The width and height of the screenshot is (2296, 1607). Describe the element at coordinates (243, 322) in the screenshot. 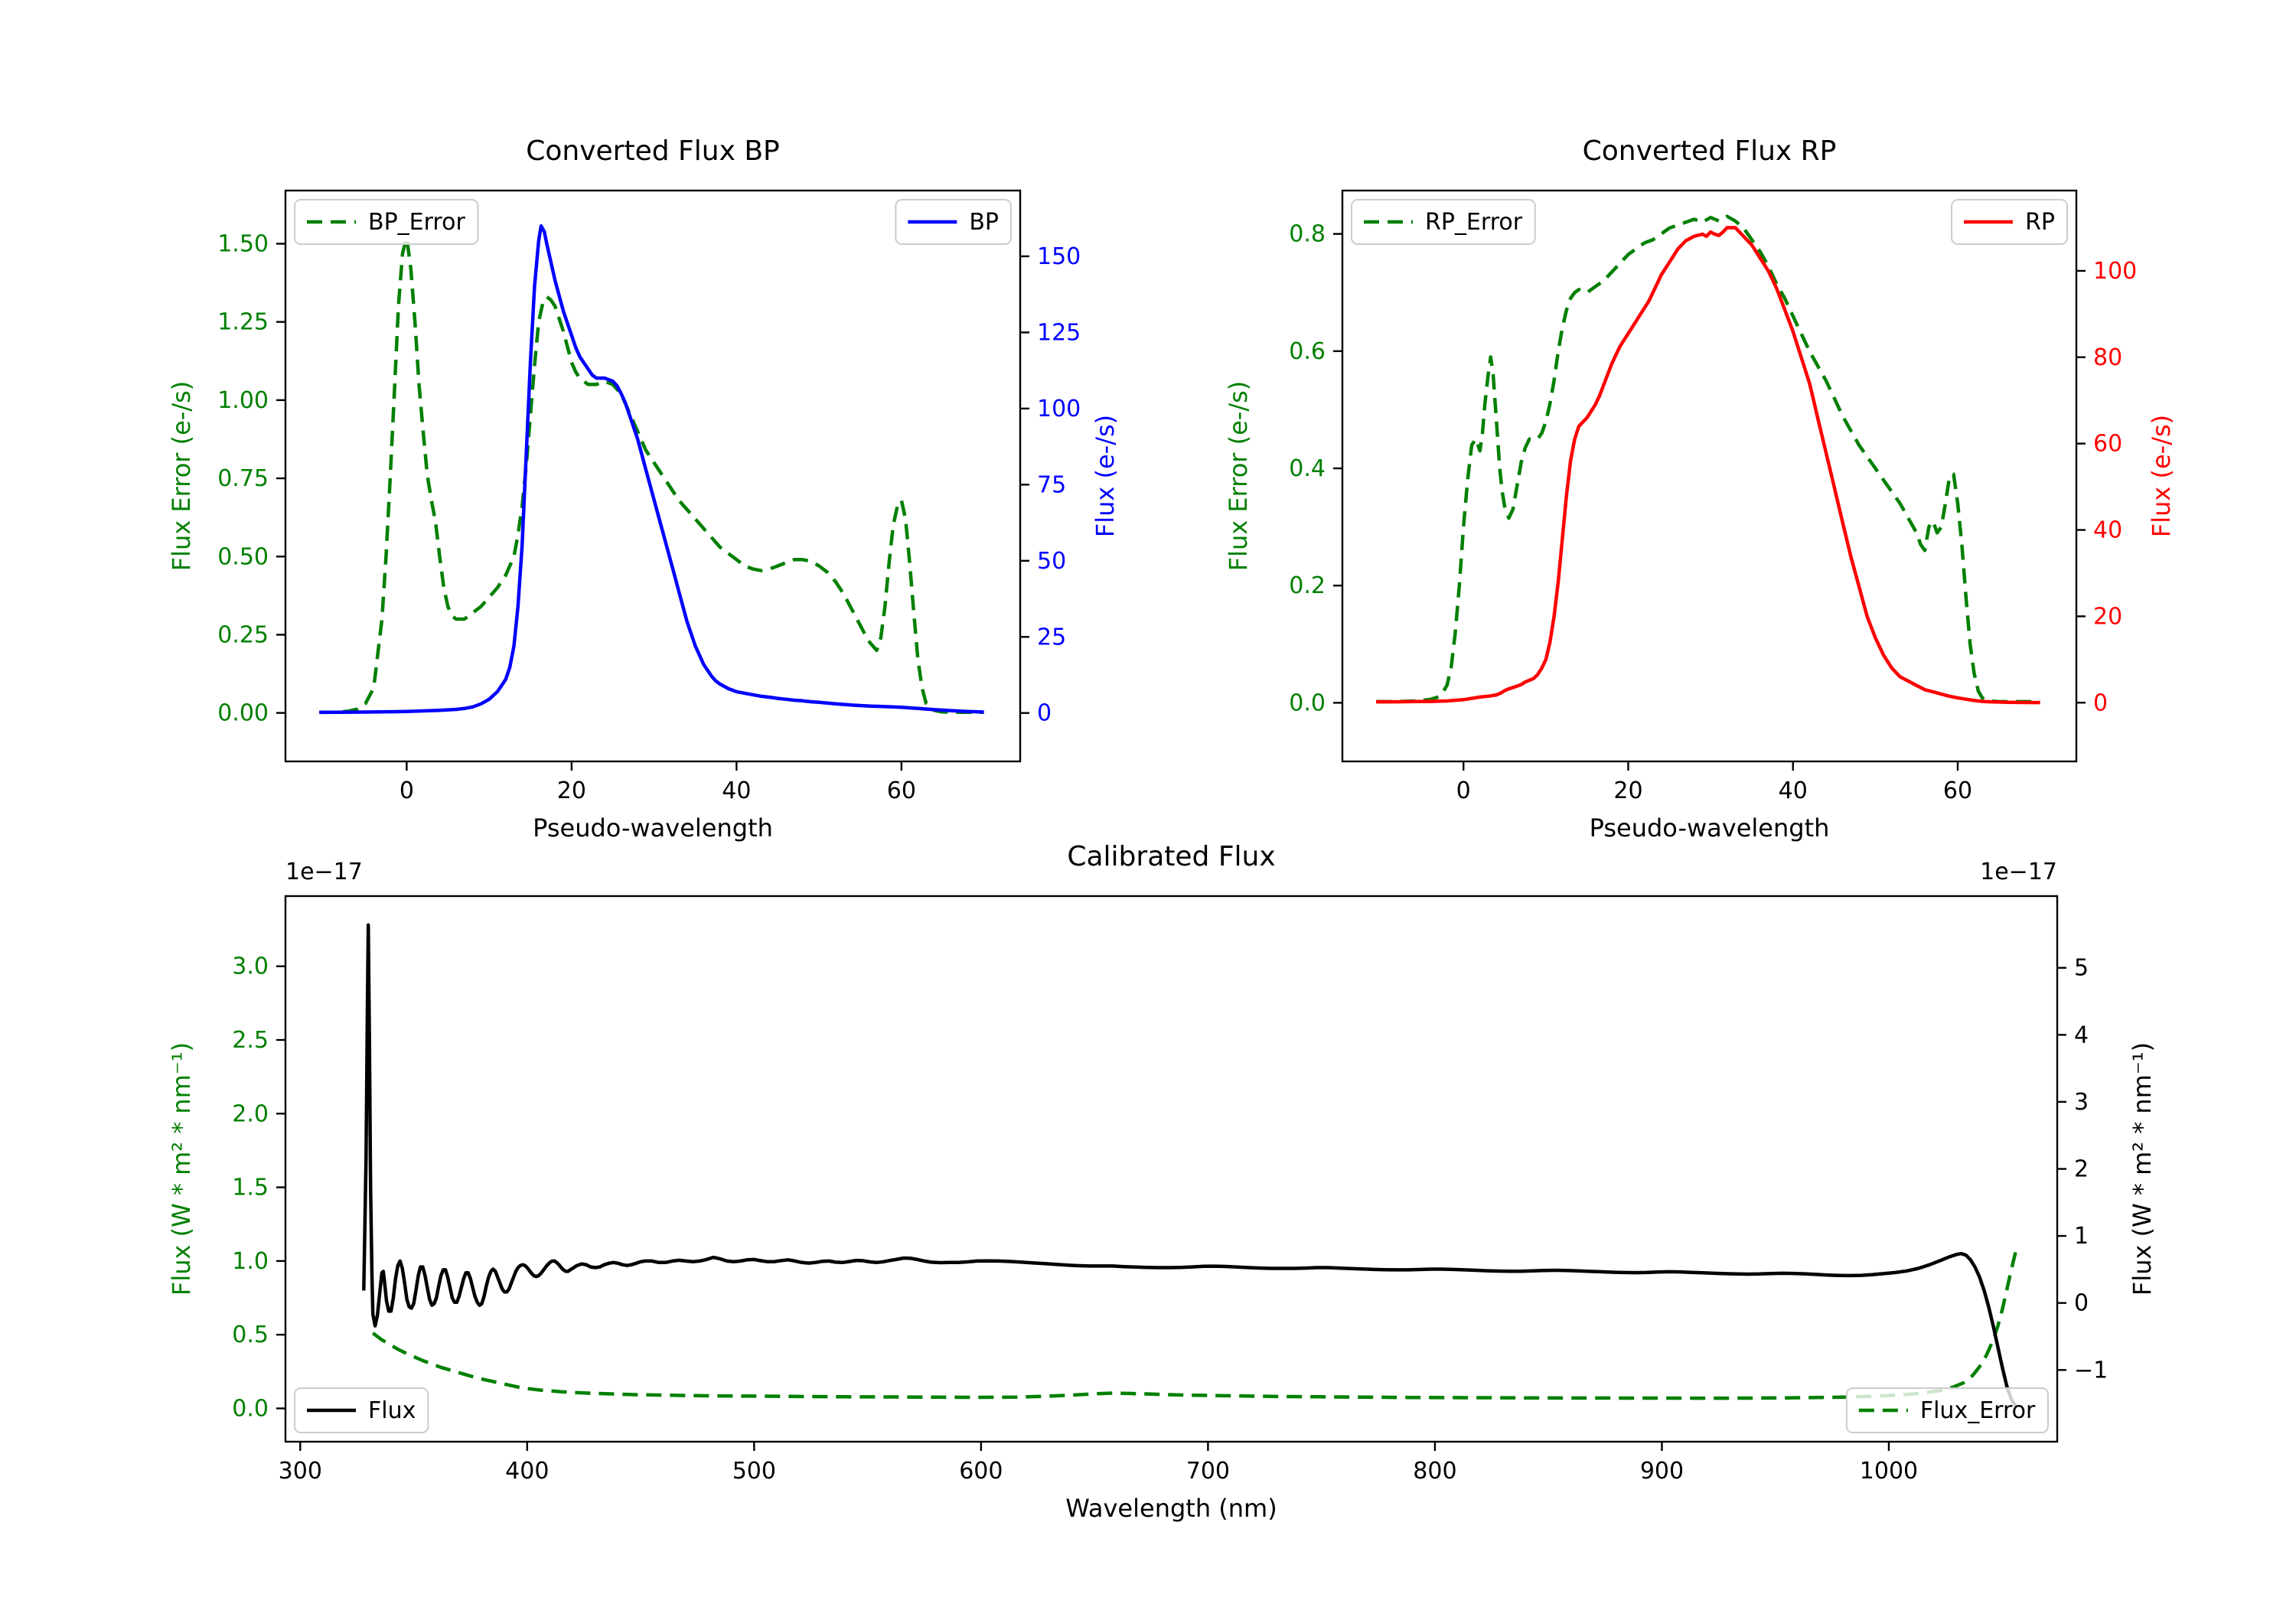

I see `left-y-tick-label: 1.25` at that location.